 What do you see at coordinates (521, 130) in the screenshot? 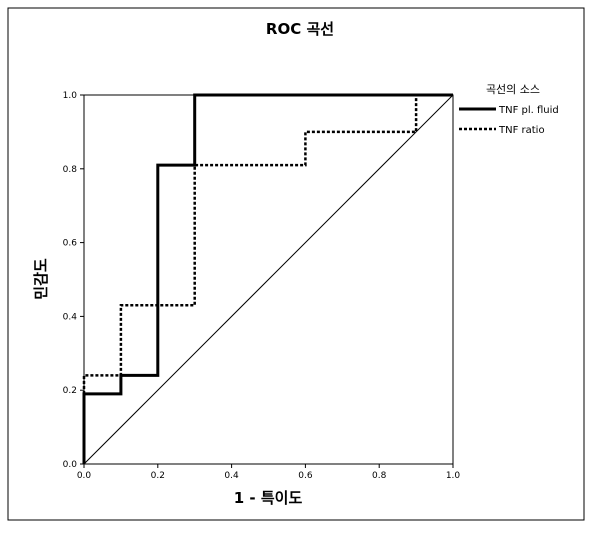
I see `legend-label: TNF ratio` at bounding box center [521, 130].